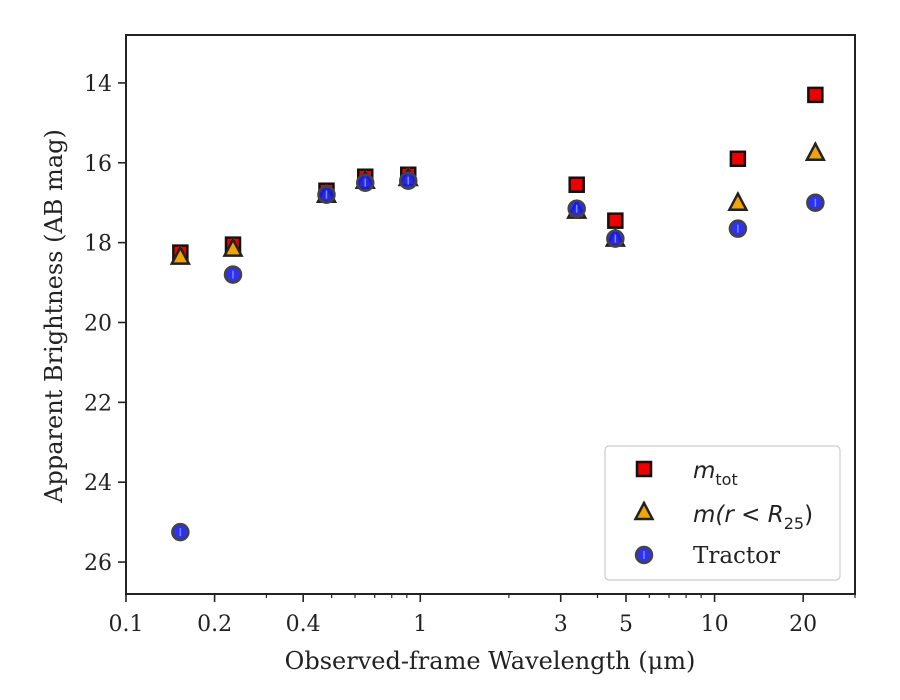  I want to click on x-tick-label: 10, so click(715, 624).